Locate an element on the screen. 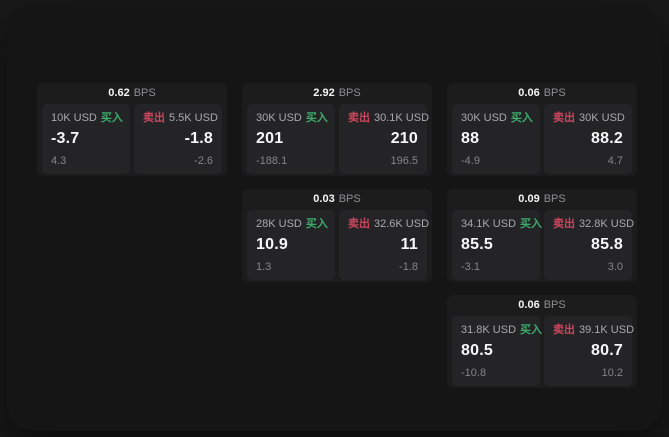  buy-panel-header: 34.1K USD 买入 is located at coordinates (501, 224).